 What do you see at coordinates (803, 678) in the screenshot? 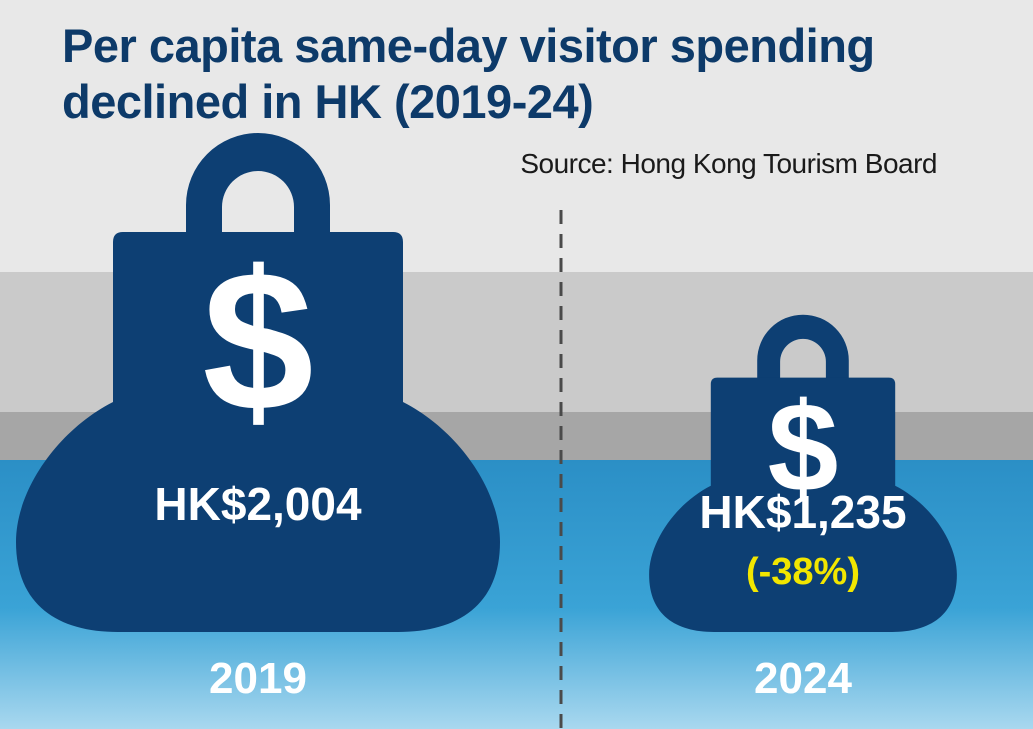
I see `category-label-2024: 2024` at bounding box center [803, 678].